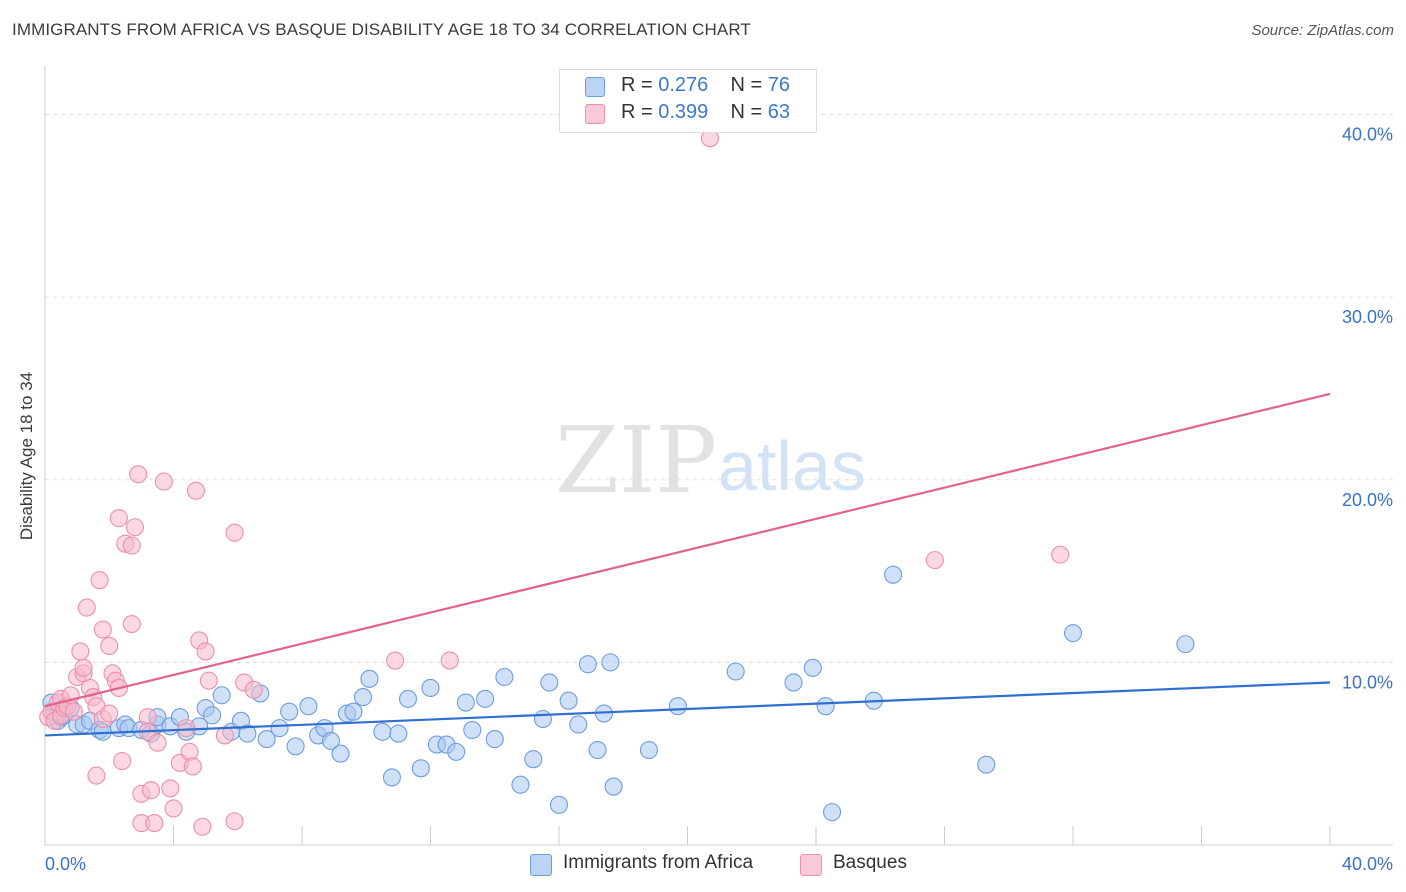 The height and width of the screenshot is (892, 1406). Describe the element at coordinates (636, 460) in the screenshot. I see `watermark-zip: ZIP` at that location.